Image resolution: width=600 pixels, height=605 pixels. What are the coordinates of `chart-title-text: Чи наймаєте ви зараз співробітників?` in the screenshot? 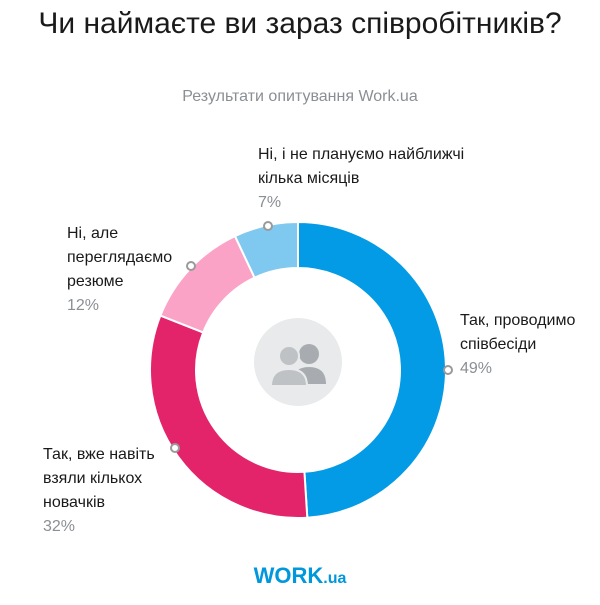 It's located at (300, 23).